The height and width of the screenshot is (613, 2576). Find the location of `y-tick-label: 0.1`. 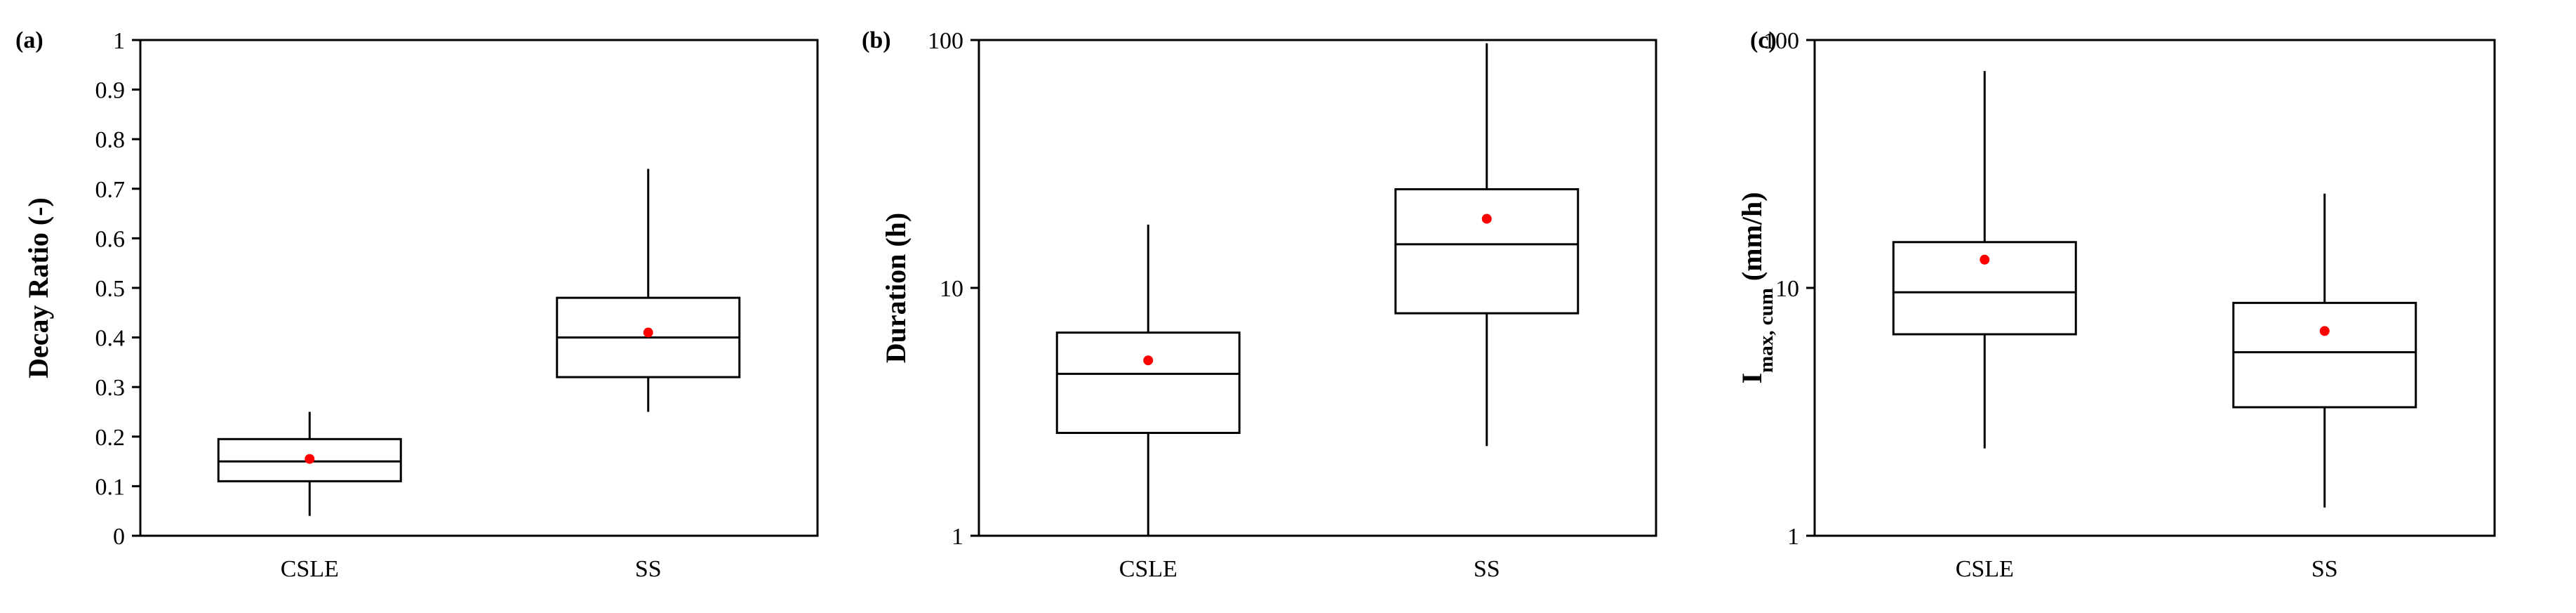

y-tick-label: 0.1 is located at coordinates (110, 487).